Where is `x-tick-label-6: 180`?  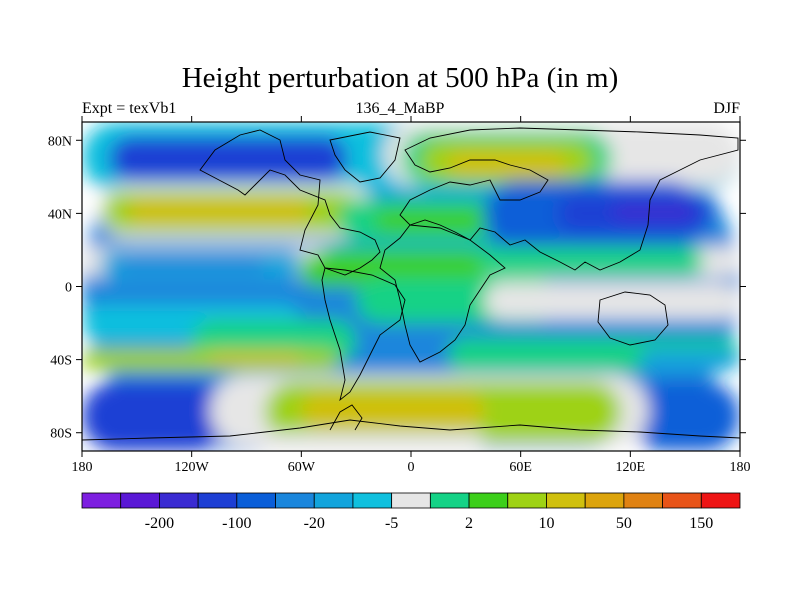 x-tick-label-6: 180 is located at coordinates (740, 467).